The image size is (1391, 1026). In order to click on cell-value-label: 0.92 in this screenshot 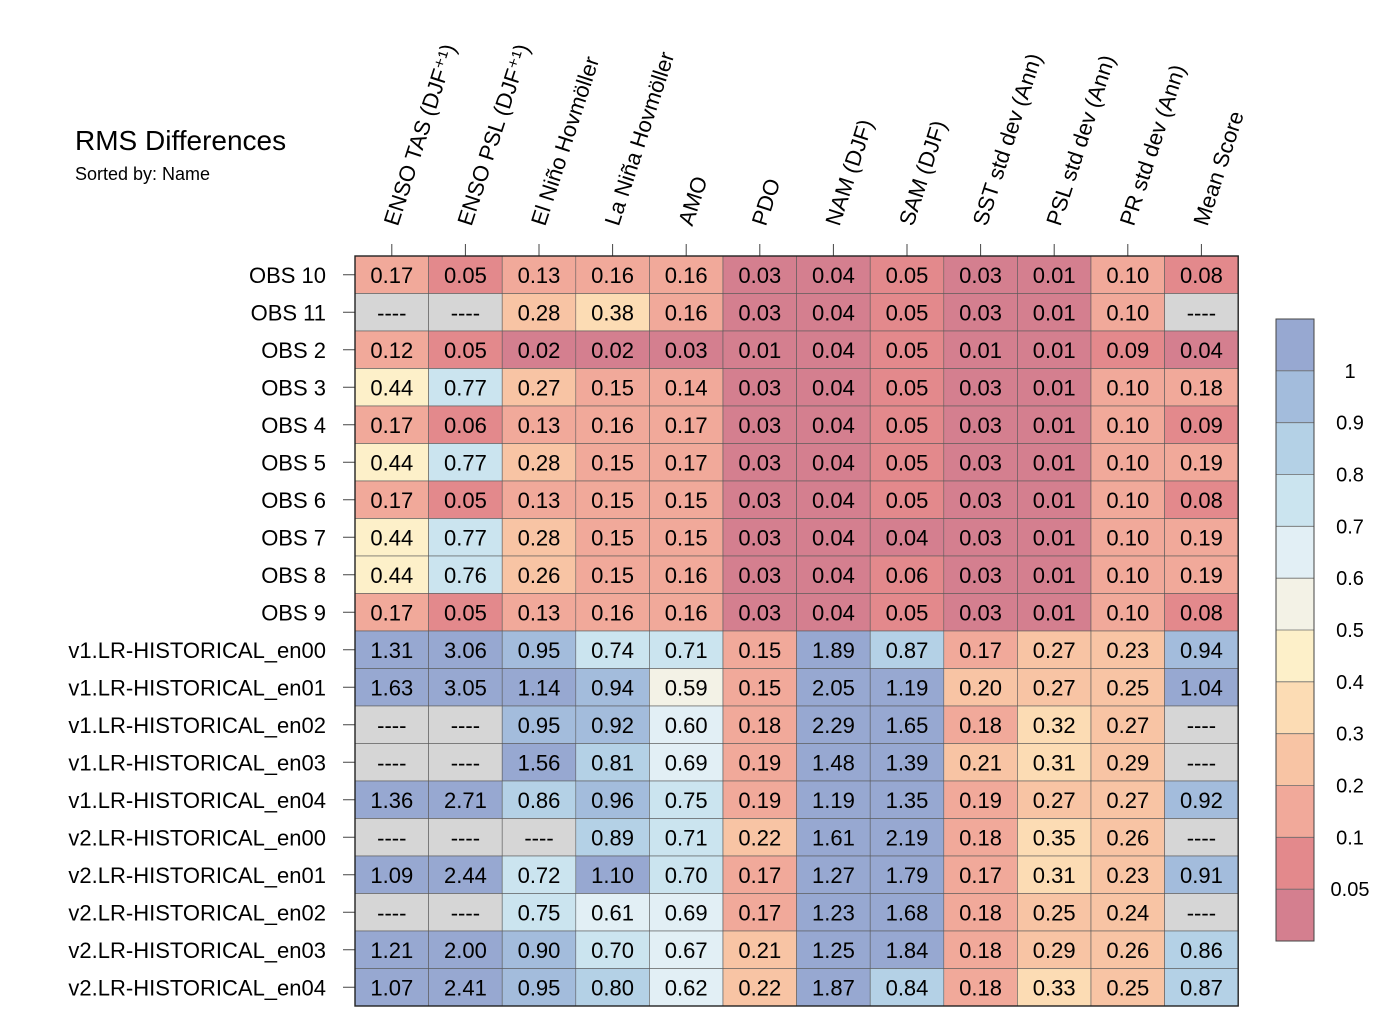, I will do `click(612, 725)`.